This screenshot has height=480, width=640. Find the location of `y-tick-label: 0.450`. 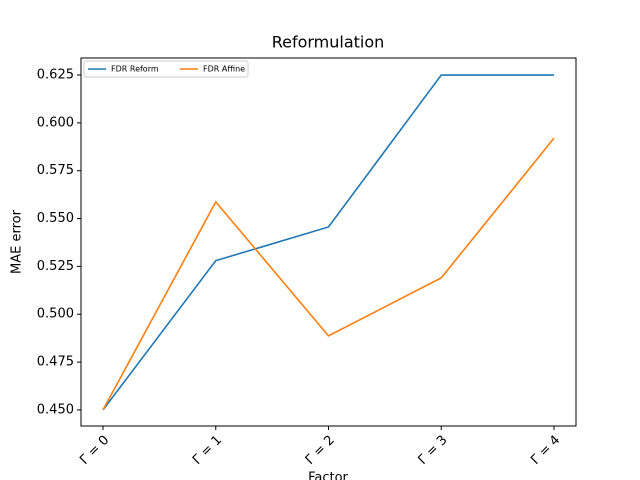

y-tick-label: 0.450 is located at coordinates (55, 409).